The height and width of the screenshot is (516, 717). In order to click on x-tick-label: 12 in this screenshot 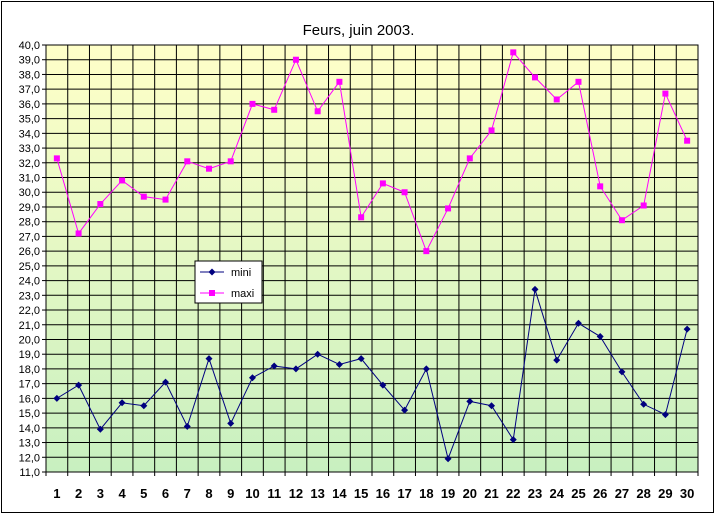, I will do `click(296, 493)`.